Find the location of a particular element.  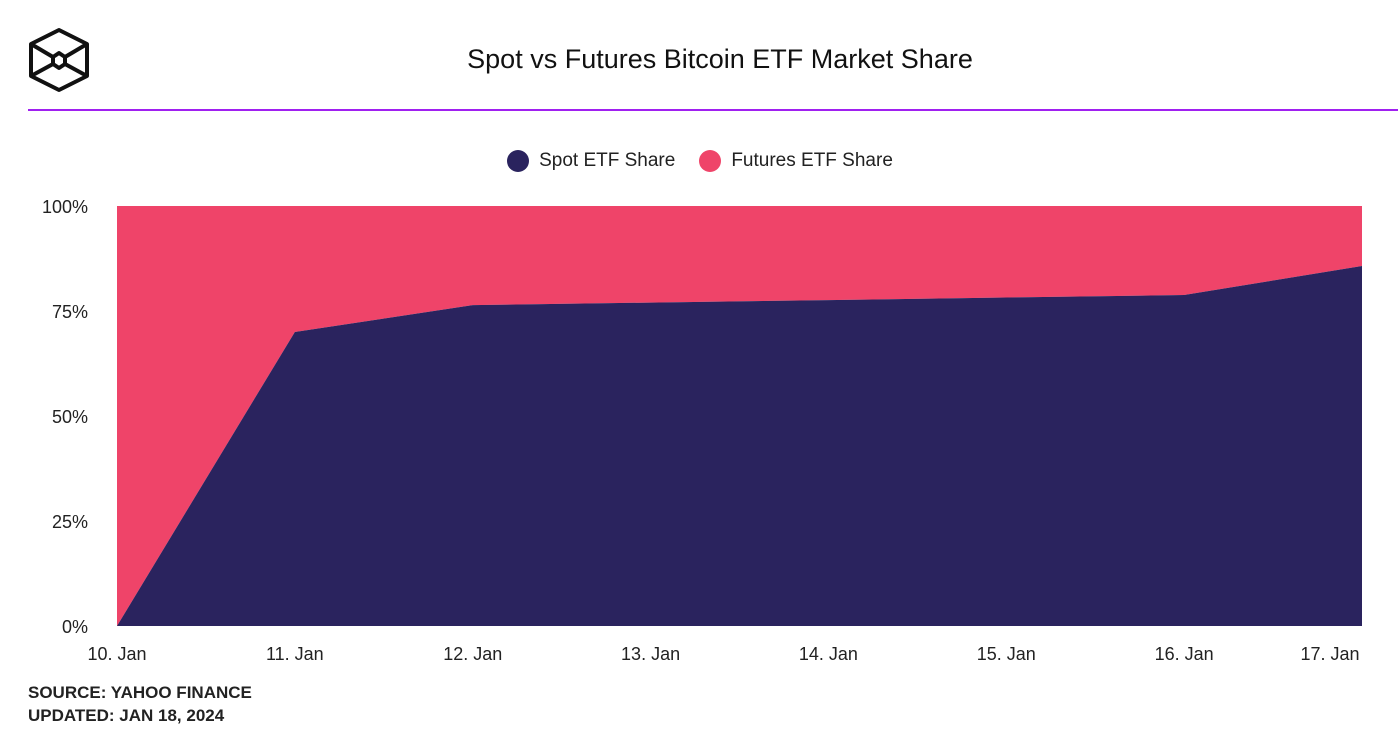

updated-note: UPDATED: JAN 18, 2024 is located at coordinates (126, 715).